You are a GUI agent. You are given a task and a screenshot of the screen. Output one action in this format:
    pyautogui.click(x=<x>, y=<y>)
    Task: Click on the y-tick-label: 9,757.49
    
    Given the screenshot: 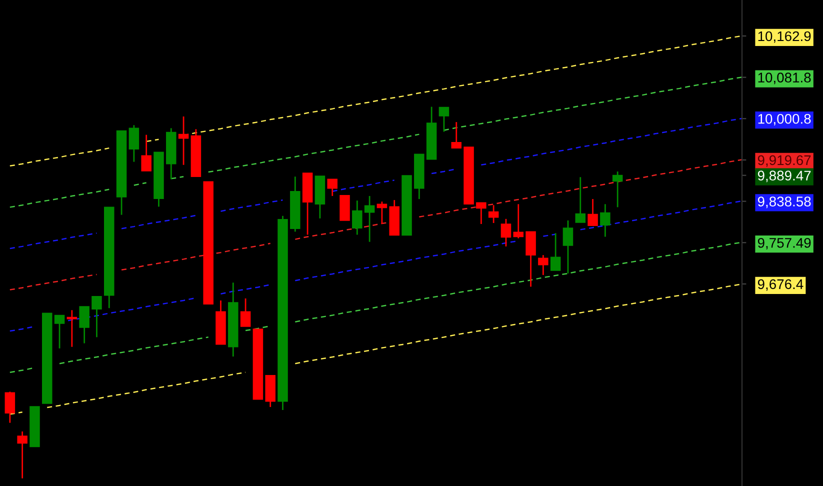 What is the action you would take?
    pyautogui.click(x=784, y=244)
    